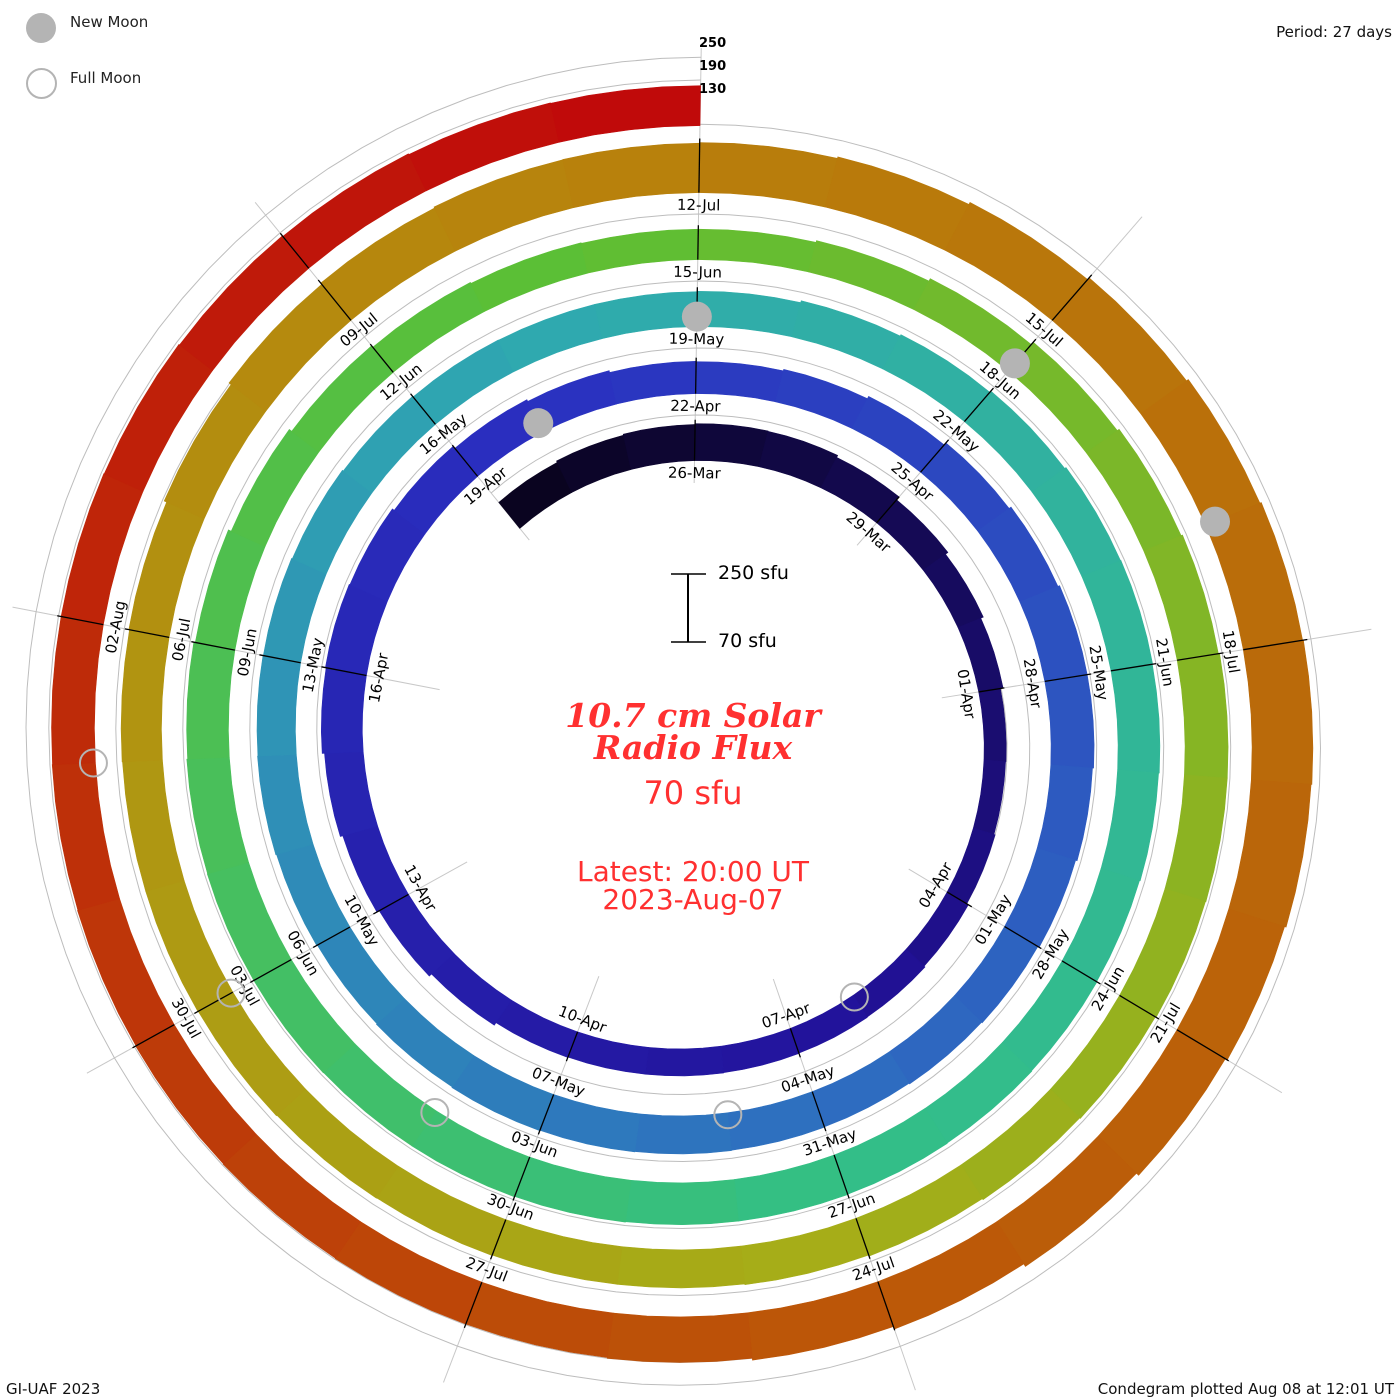  Describe the element at coordinates (41, 83) in the screenshot. I see `full-moon-legend-icon` at that location.